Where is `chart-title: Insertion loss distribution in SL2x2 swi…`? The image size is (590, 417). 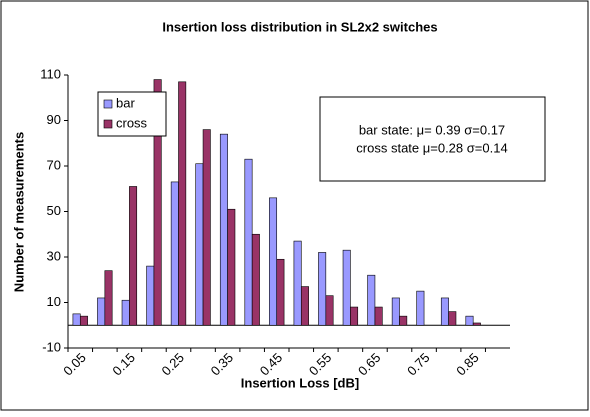 chart-title: Insertion loss distribution in SL2x2 swi… is located at coordinates (299, 26).